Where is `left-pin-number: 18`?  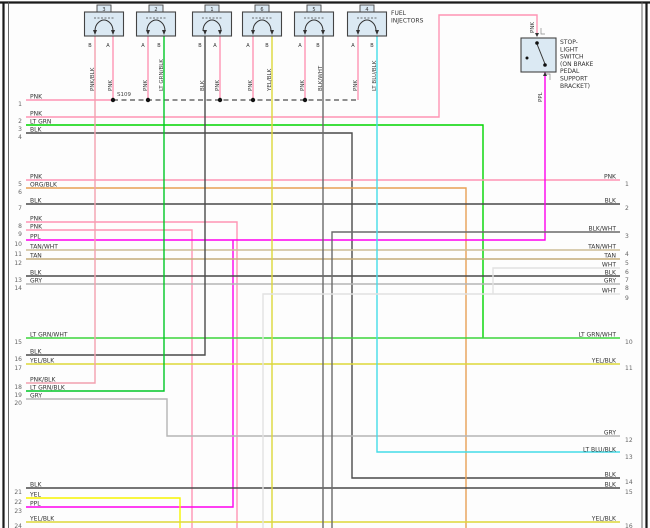 left-pin-number: 18 is located at coordinates (18, 387).